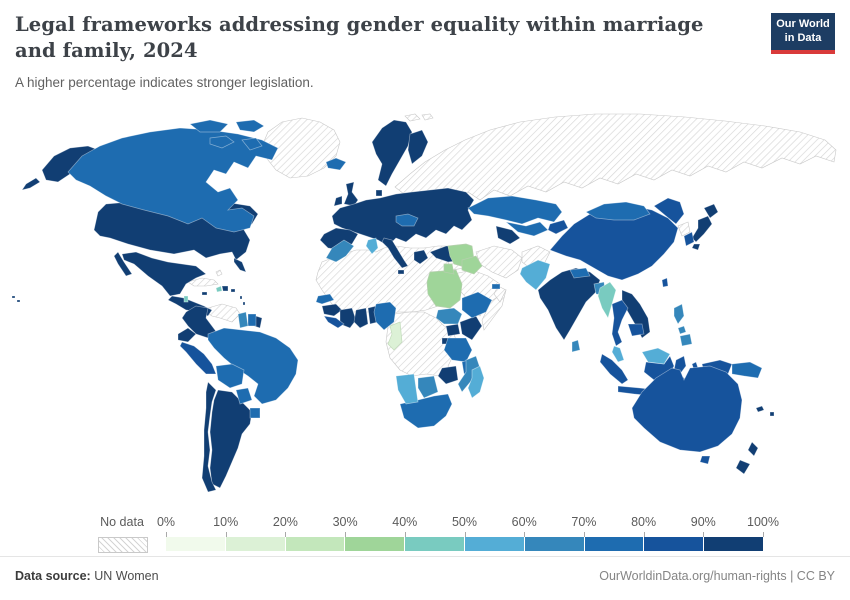 This screenshot has width=850, height=600. I want to click on country-ecuador, so click(187, 335).